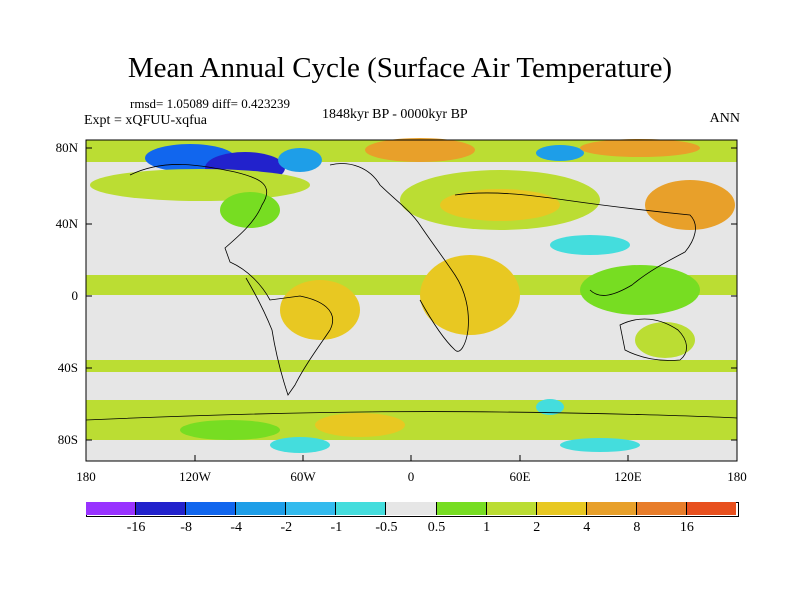 Image resolution: width=800 pixels, height=600 pixels. What do you see at coordinates (186, 527) in the screenshot?
I see `colorbar-label: -8` at bounding box center [186, 527].